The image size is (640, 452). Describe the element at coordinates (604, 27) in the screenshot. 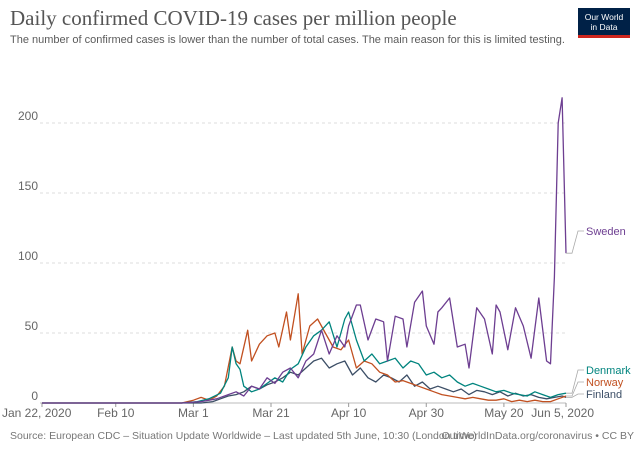

I see `logo-line-2: in Data` at that location.